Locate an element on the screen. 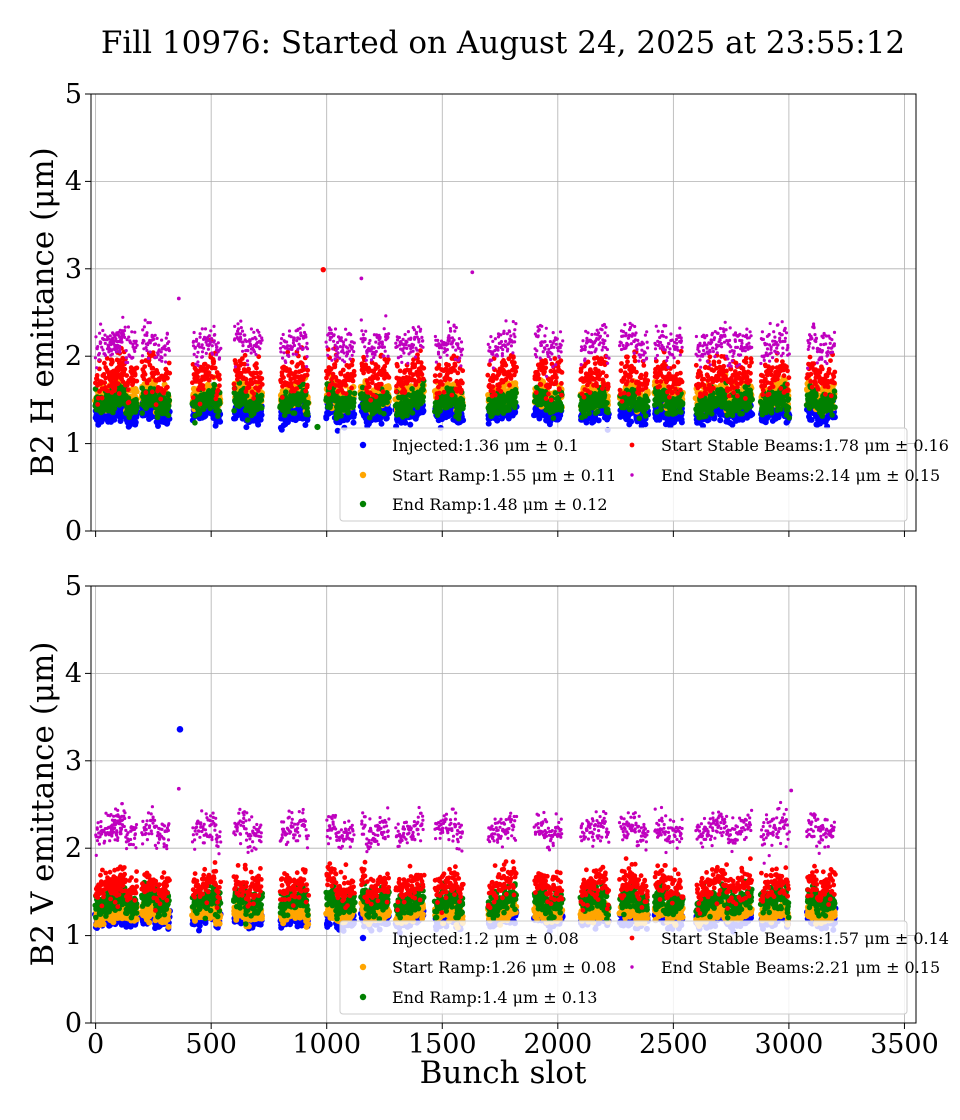 The width and height of the screenshot is (960, 1120). scatter-points-h is located at coordinates (465, 350).